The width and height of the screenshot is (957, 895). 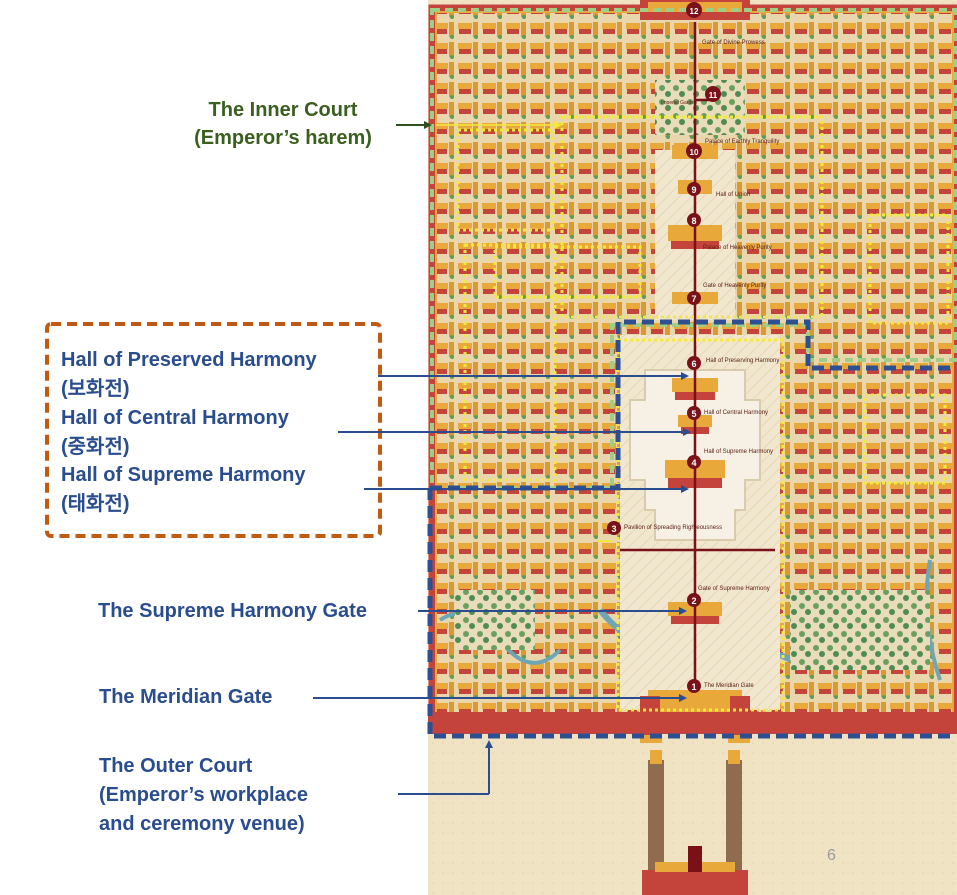 What do you see at coordinates (694, 152) in the screenshot?
I see `svg-text: 10` at bounding box center [694, 152].